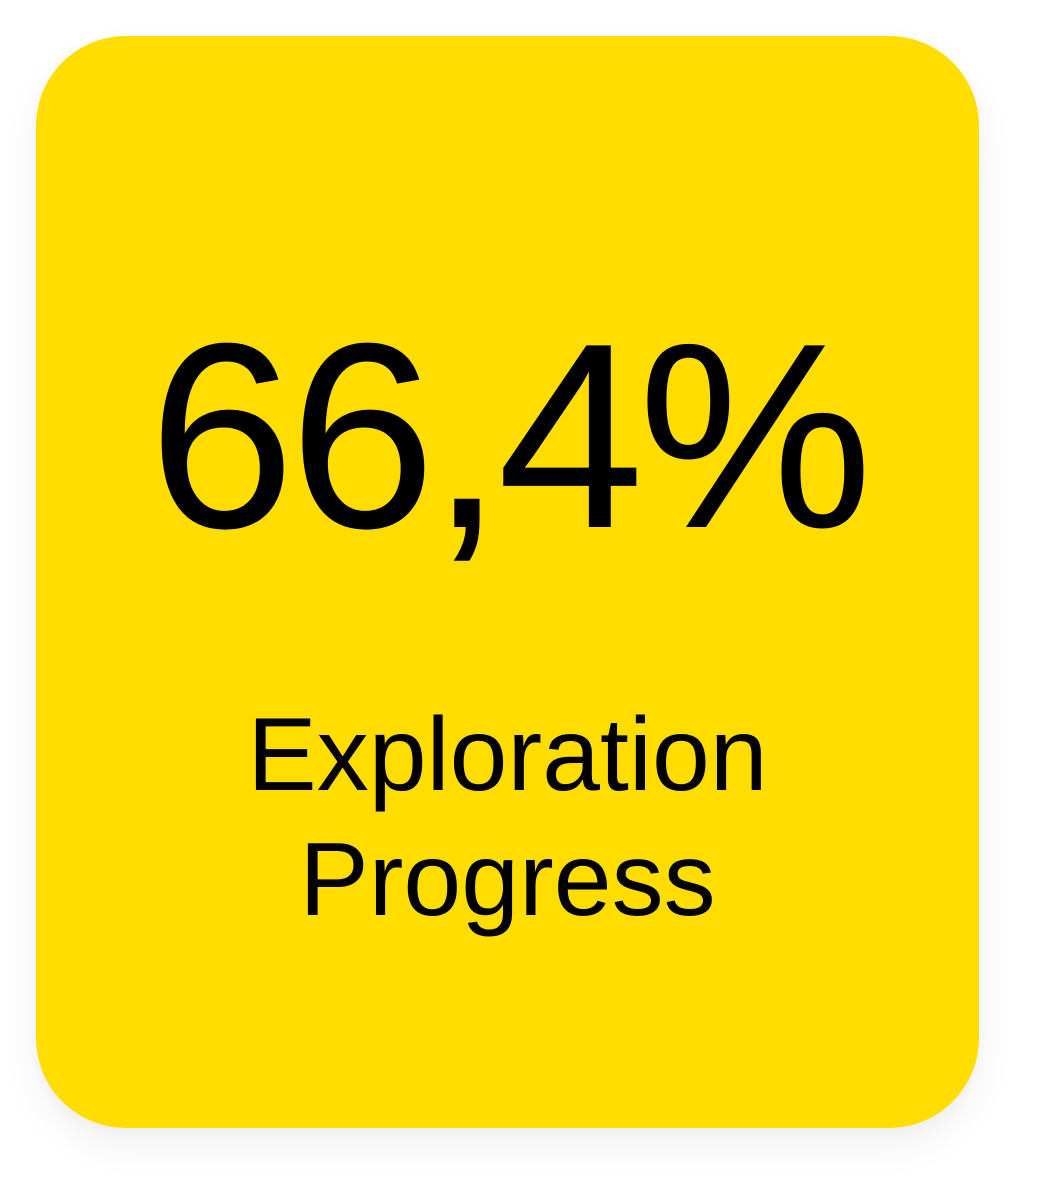 Image resolution: width=1051 pixels, height=1200 pixels. I want to click on progress-label-line-2: Progress, so click(507, 880).